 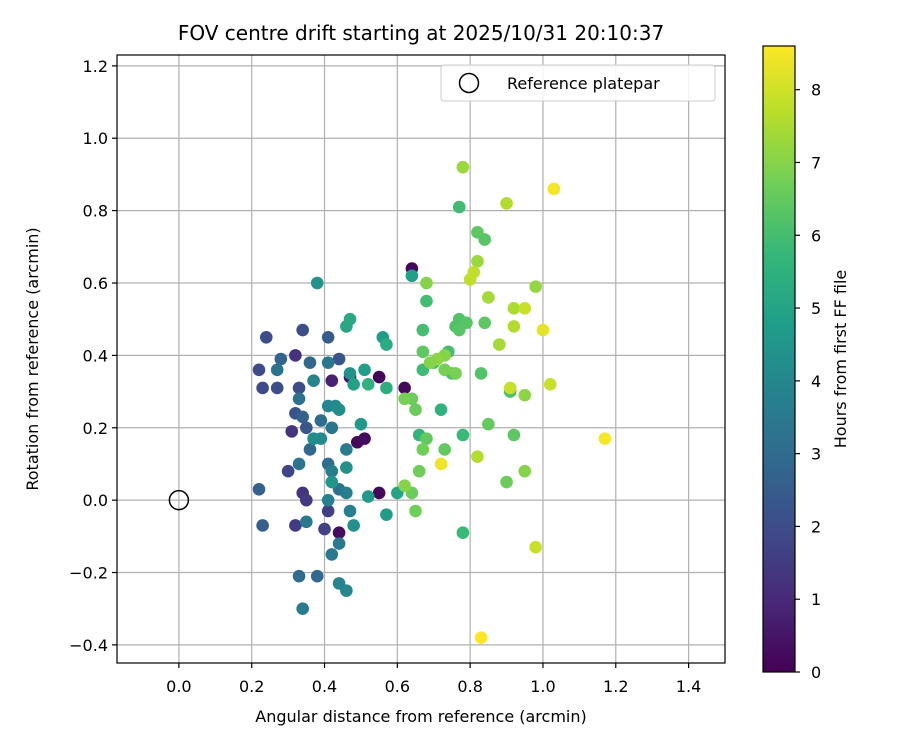 What do you see at coordinates (95, 355) in the screenshot?
I see `y-tick-label: 0.4` at bounding box center [95, 355].